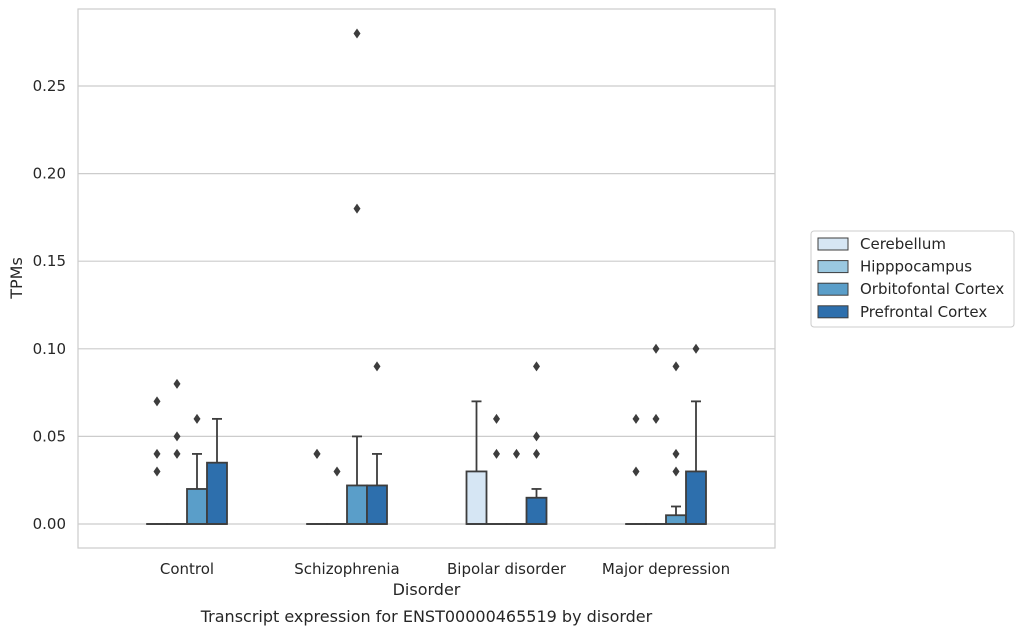 This screenshot has width=1023, height=634. Describe the element at coordinates (932, 289) in the screenshot. I see `legend-label: Orbitofontal Cortex` at that location.